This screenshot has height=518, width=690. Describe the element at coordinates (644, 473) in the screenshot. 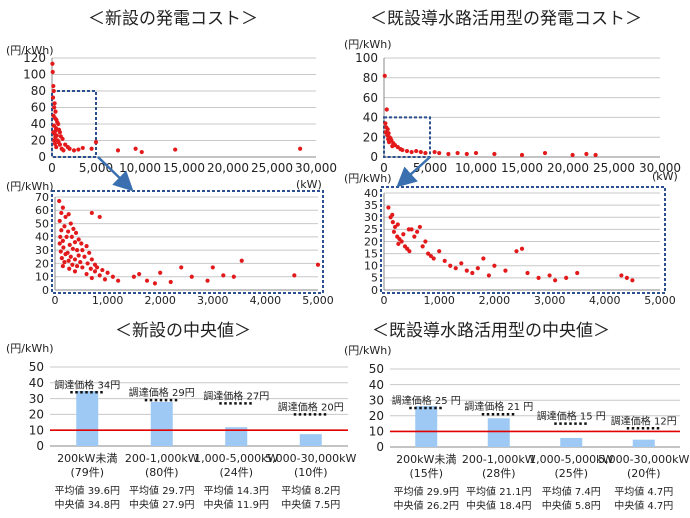

I see `count-label: (20件)` at that location.